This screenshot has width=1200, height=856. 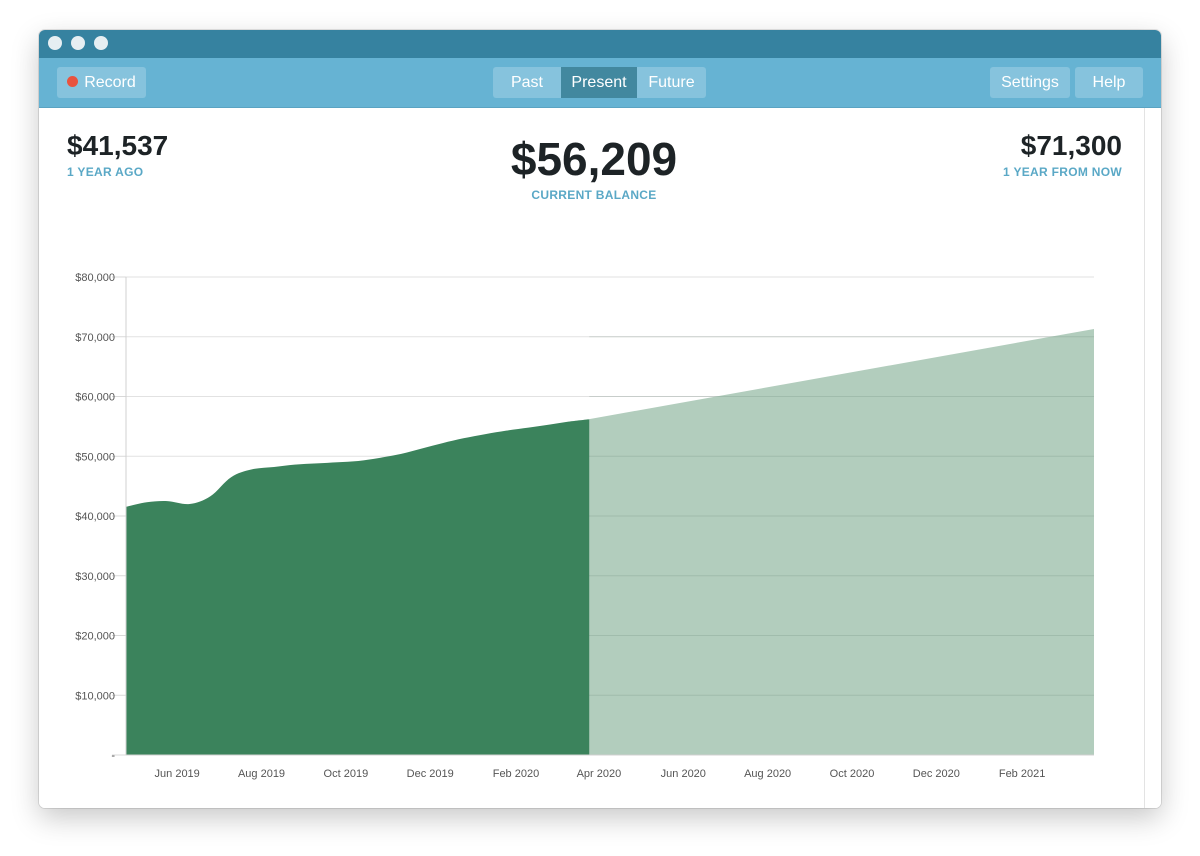 What do you see at coordinates (1062, 172) in the screenshot?
I see `future-balance-label: 1 YEAR FROM NOW` at bounding box center [1062, 172].